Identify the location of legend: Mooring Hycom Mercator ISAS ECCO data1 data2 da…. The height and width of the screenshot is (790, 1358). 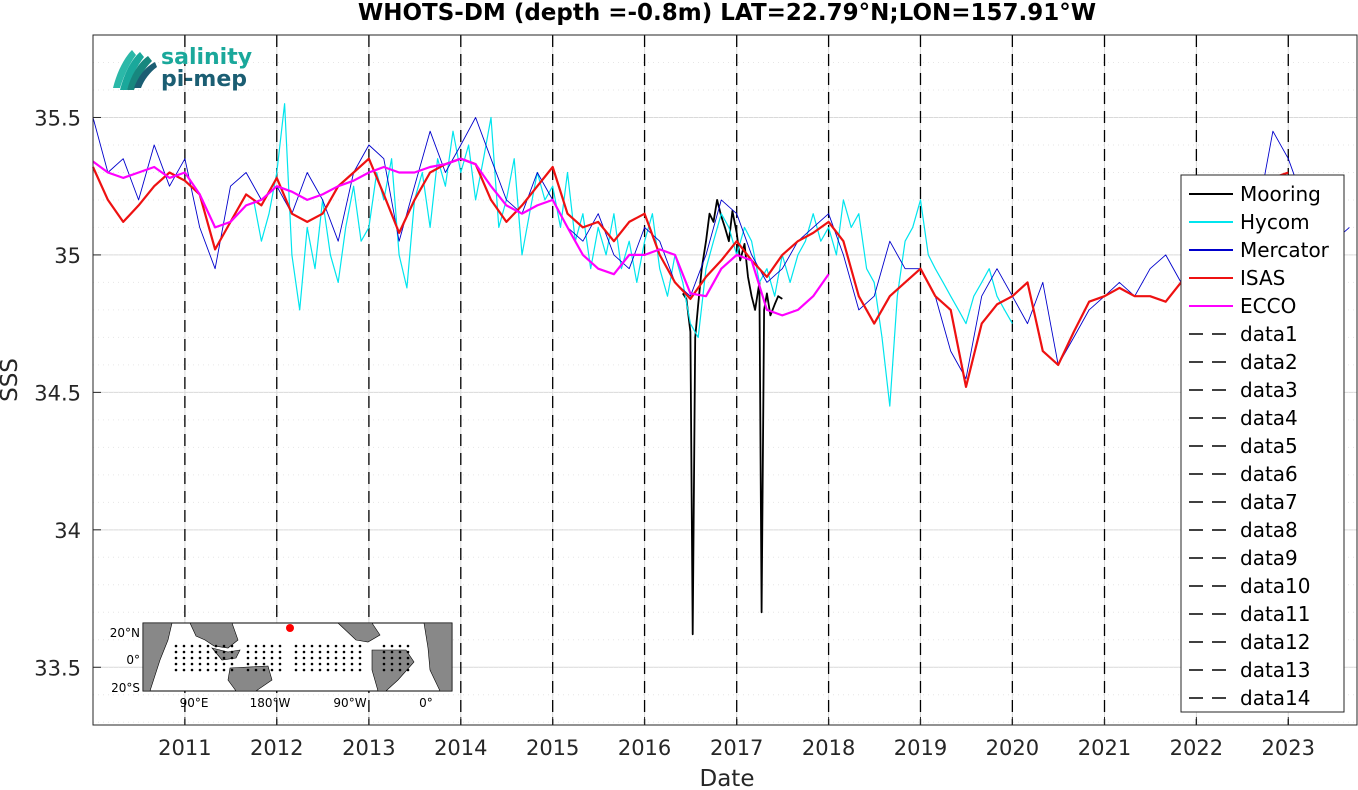
(1262, 443).